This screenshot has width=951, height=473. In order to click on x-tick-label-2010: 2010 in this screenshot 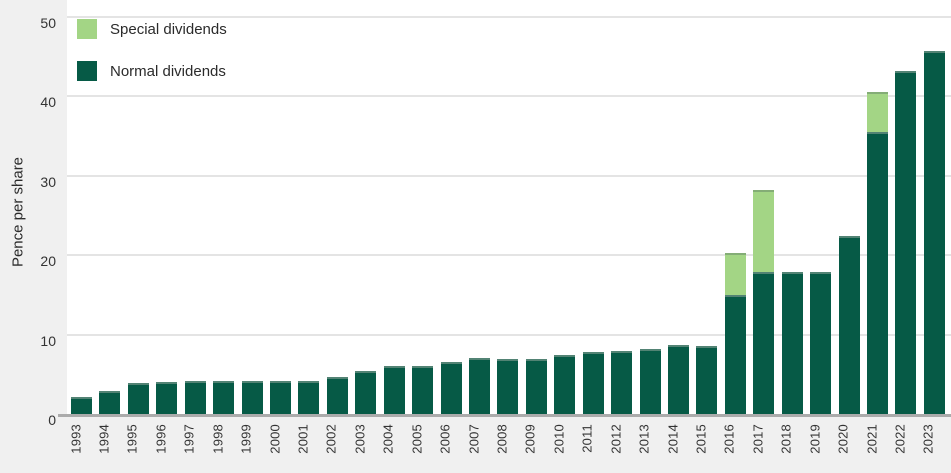, I will do `click(559, 439)`.